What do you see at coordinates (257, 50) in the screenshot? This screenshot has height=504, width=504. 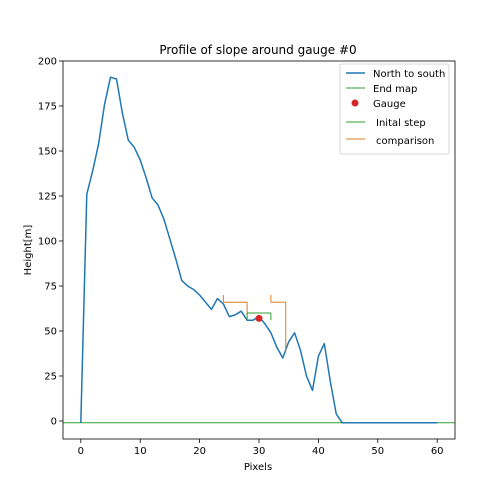 I see `chart-title: Profile of slope around gauge #0` at bounding box center [257, 50].